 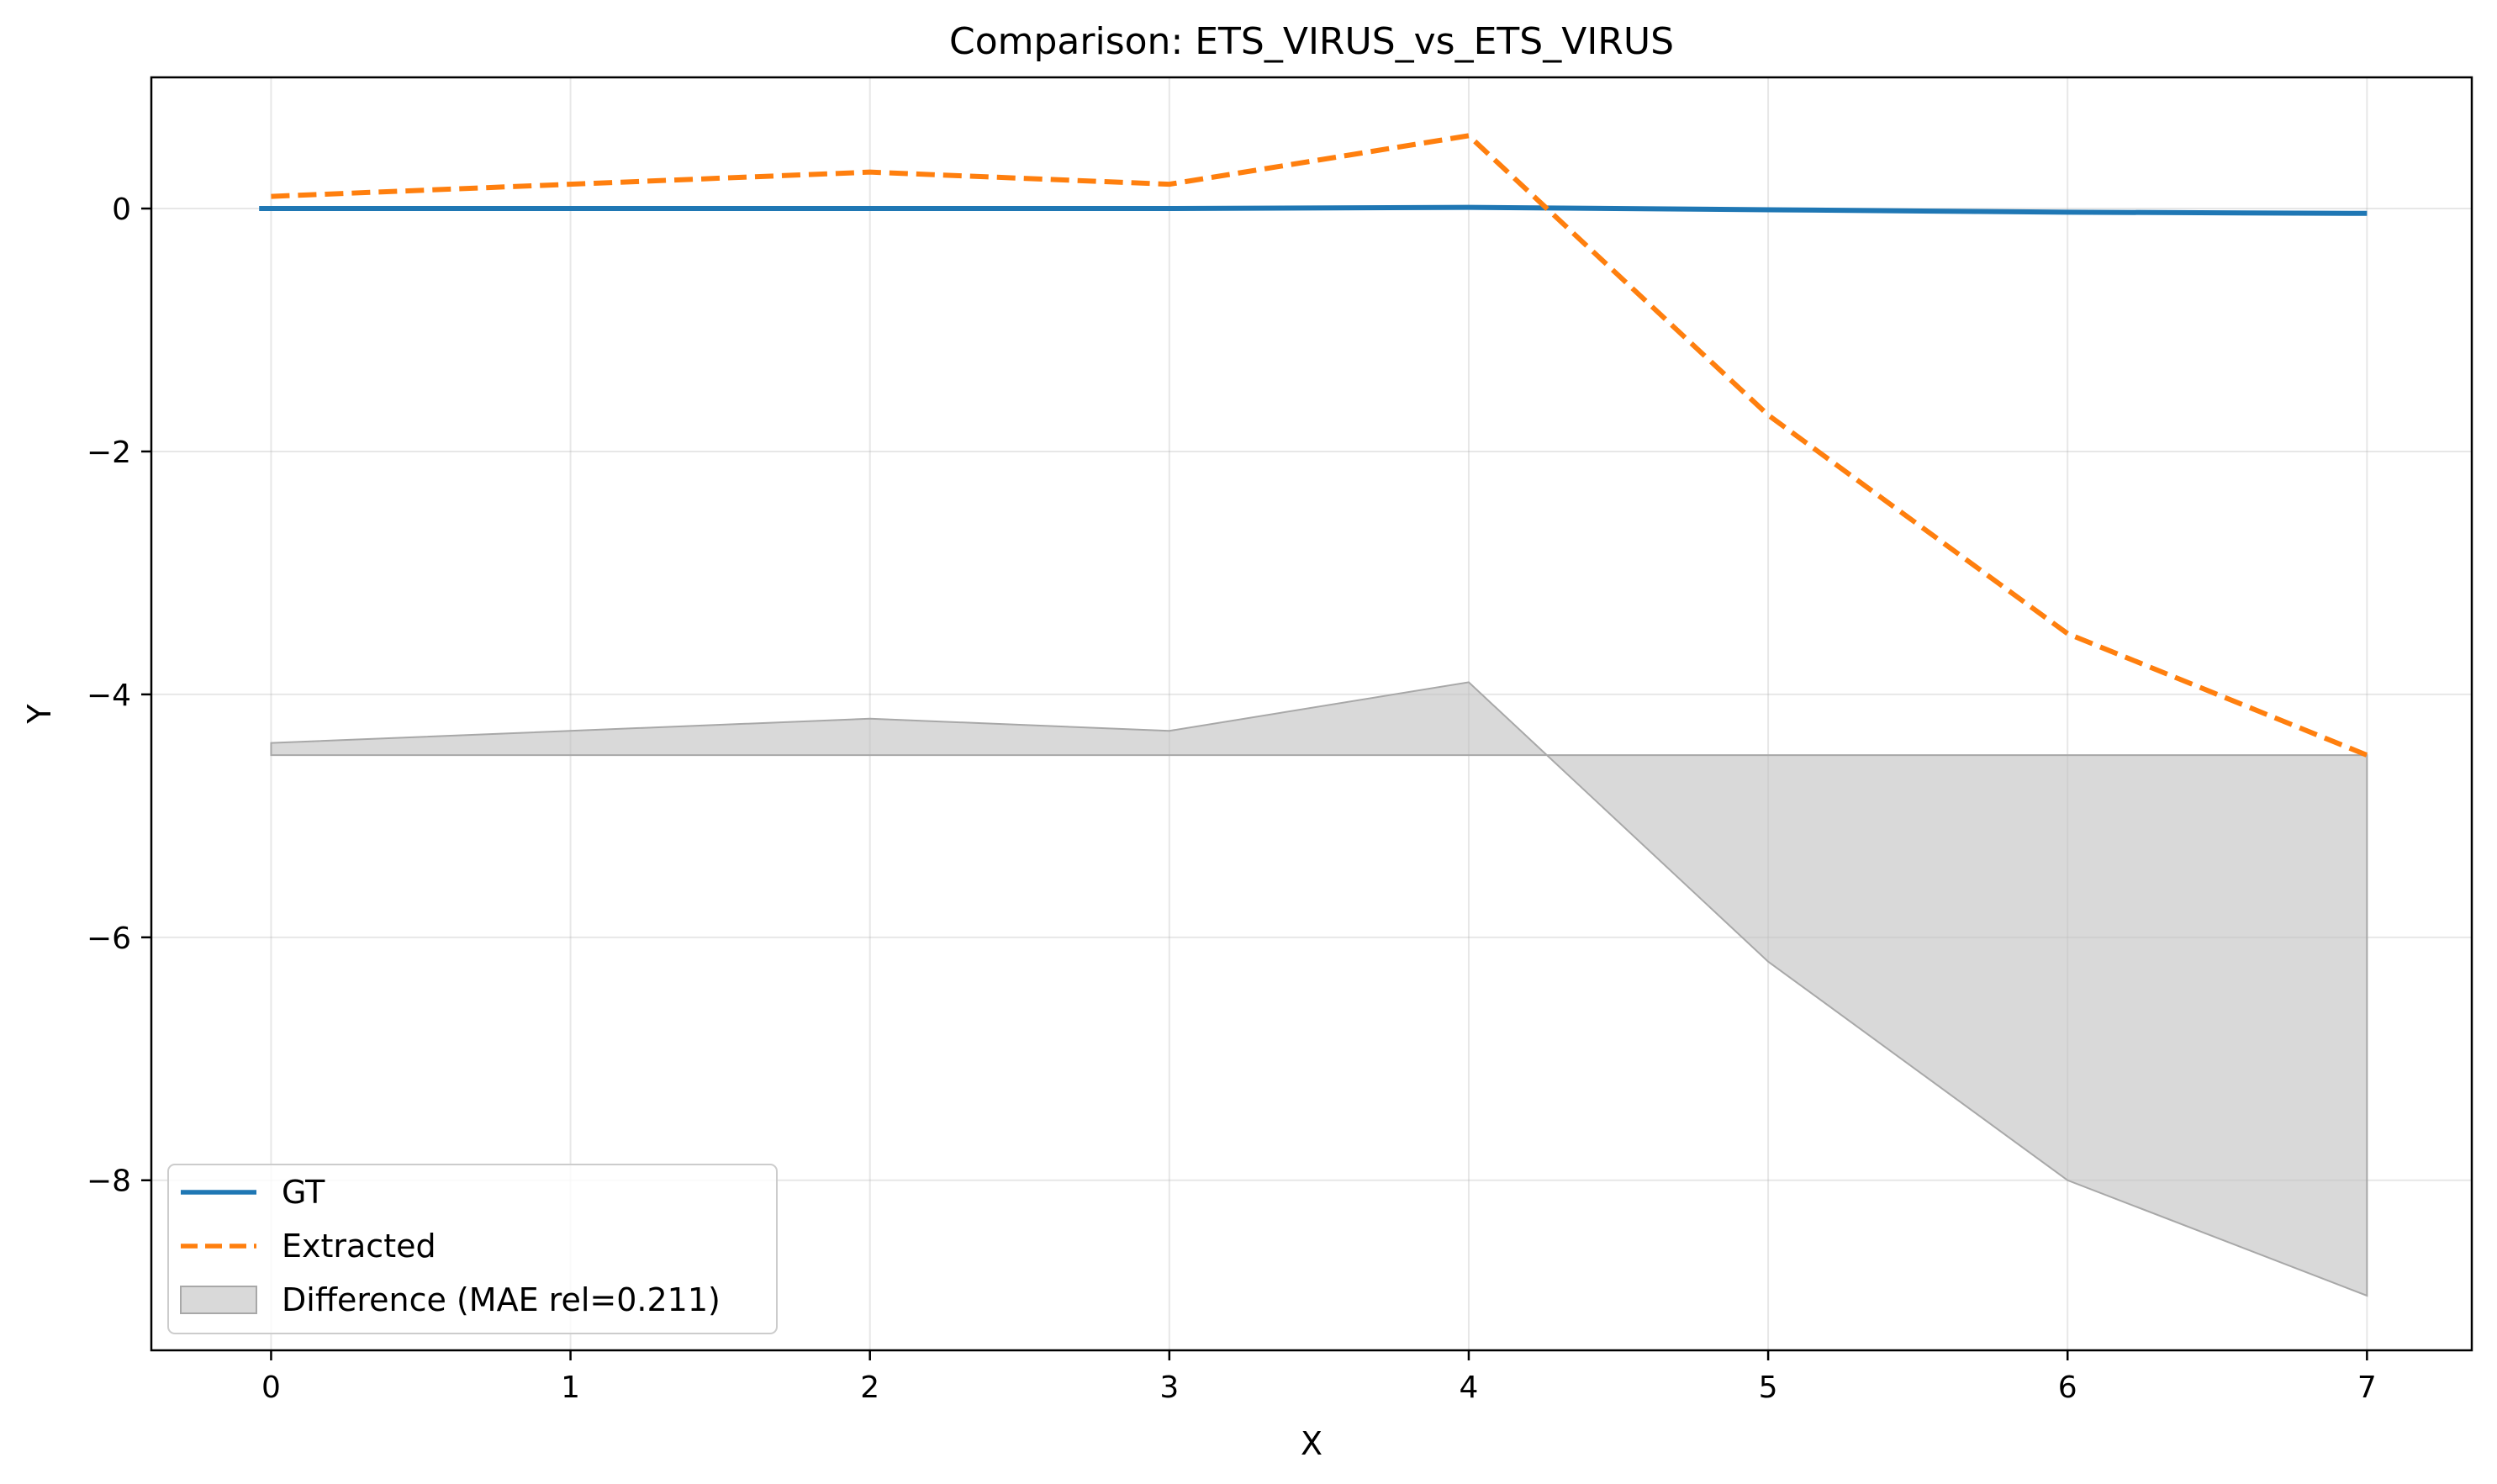 I want to click on x-axis-ticks: 0 1 2 3 4 5 6 7, so click(x=1319, y=1377).